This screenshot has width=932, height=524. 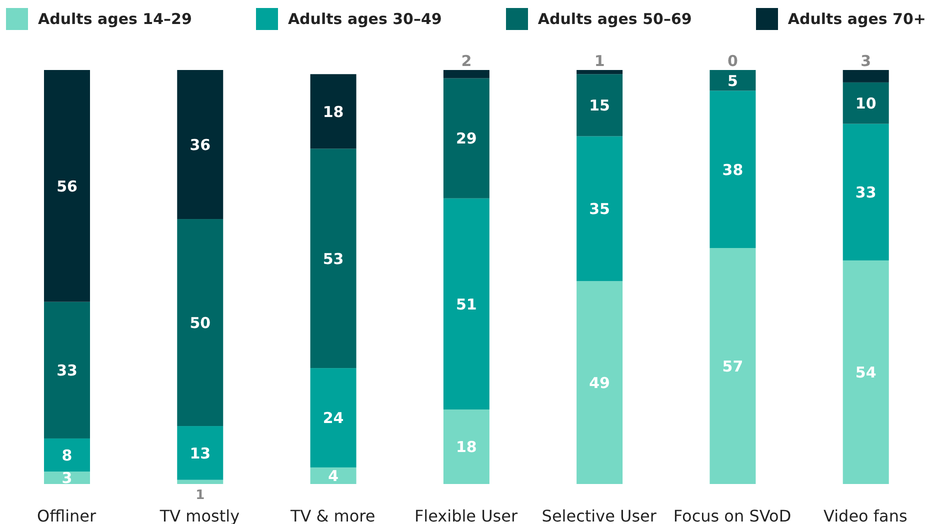 I want to click on x-tick-label: Selective User, so click(x=599, y=515).